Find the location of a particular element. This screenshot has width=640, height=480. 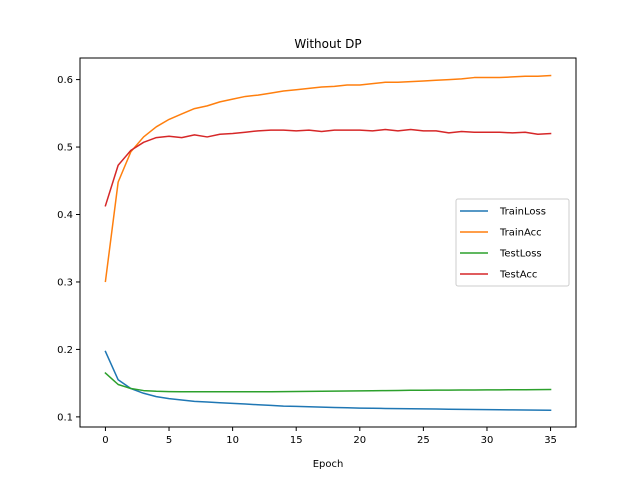

x-tick-label: 35 is located at coordinates (550, 440).